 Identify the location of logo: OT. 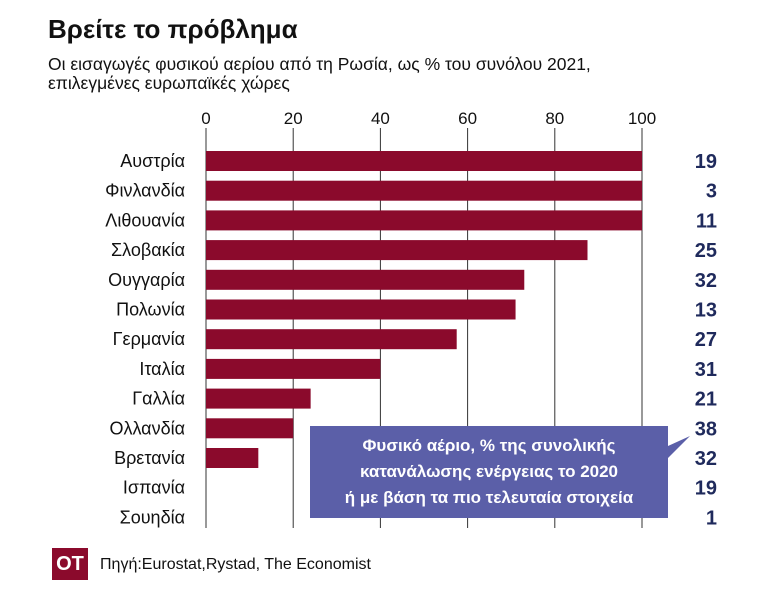
(70, 564).